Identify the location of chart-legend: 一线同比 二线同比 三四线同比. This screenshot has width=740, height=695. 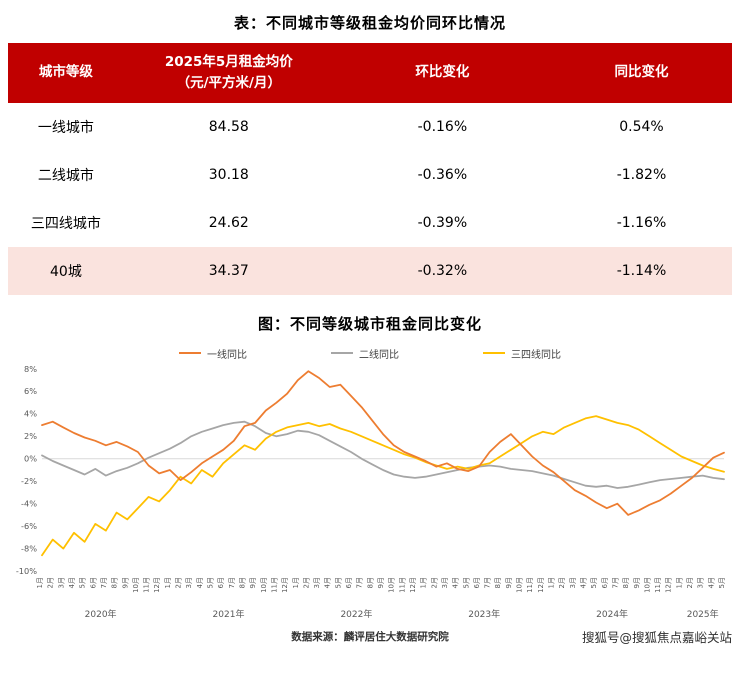
(370, 353).